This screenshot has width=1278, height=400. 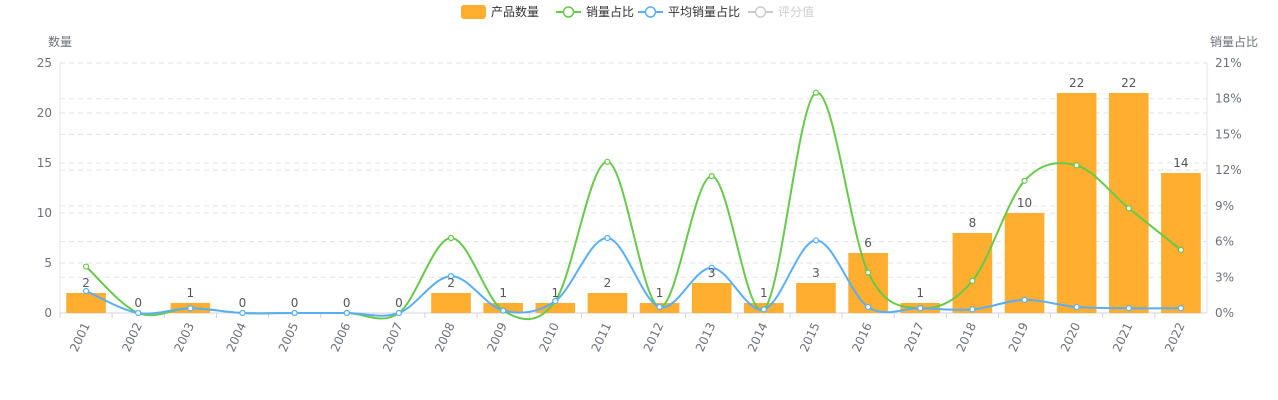 What do you see at coordinates (473, 12) in the screenshot?
I see `legend-bar-swatch-icon` at bounding box center [473, 12].